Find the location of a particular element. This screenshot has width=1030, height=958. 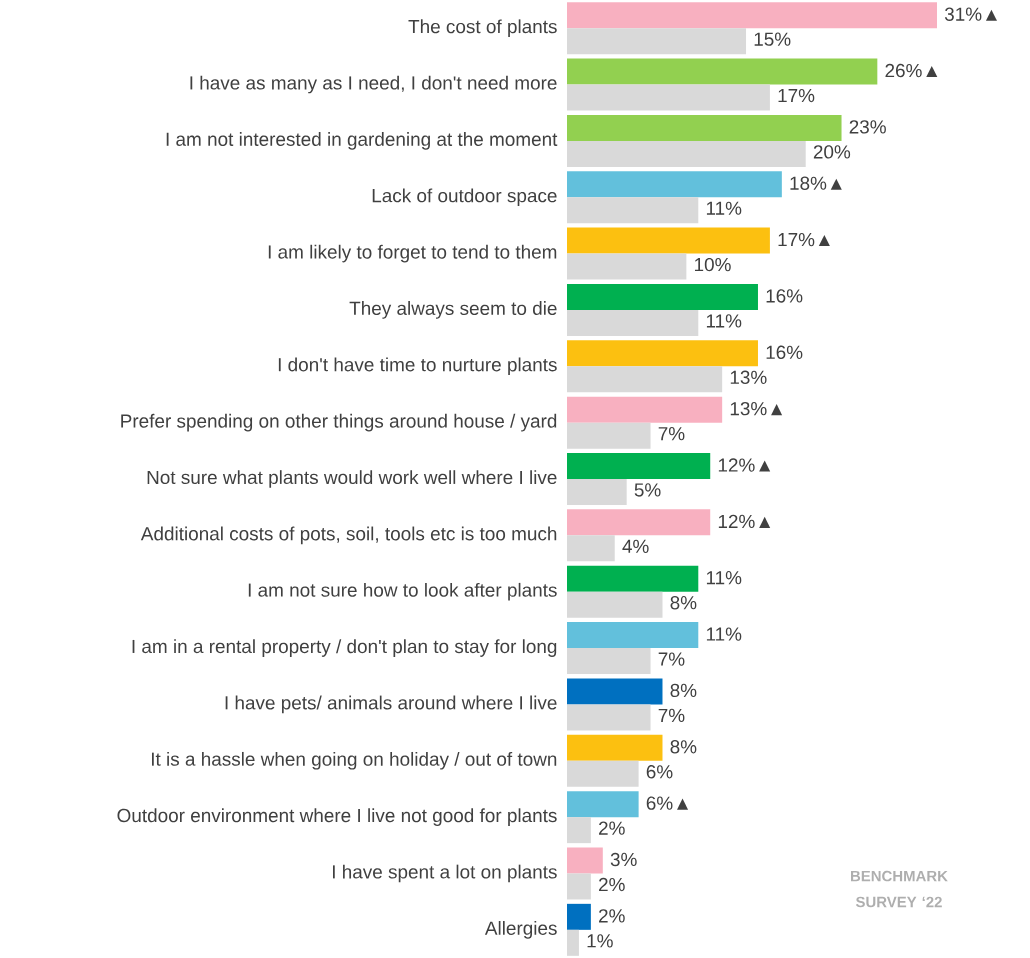

y-tick-label: I am in a rental property / don't plan to stay for long is located at coordinates (344, 648).